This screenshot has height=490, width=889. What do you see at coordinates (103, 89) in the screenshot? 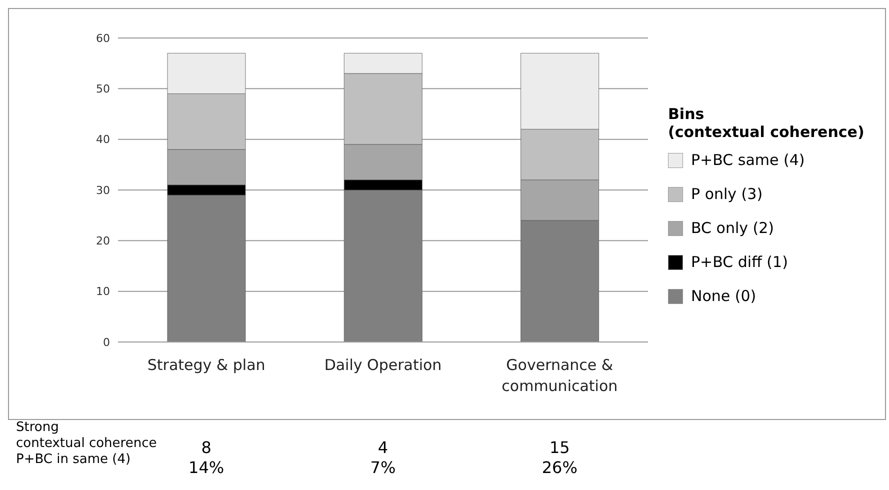
I see `y-tick-label: 50` at bounding box center [103, 89].